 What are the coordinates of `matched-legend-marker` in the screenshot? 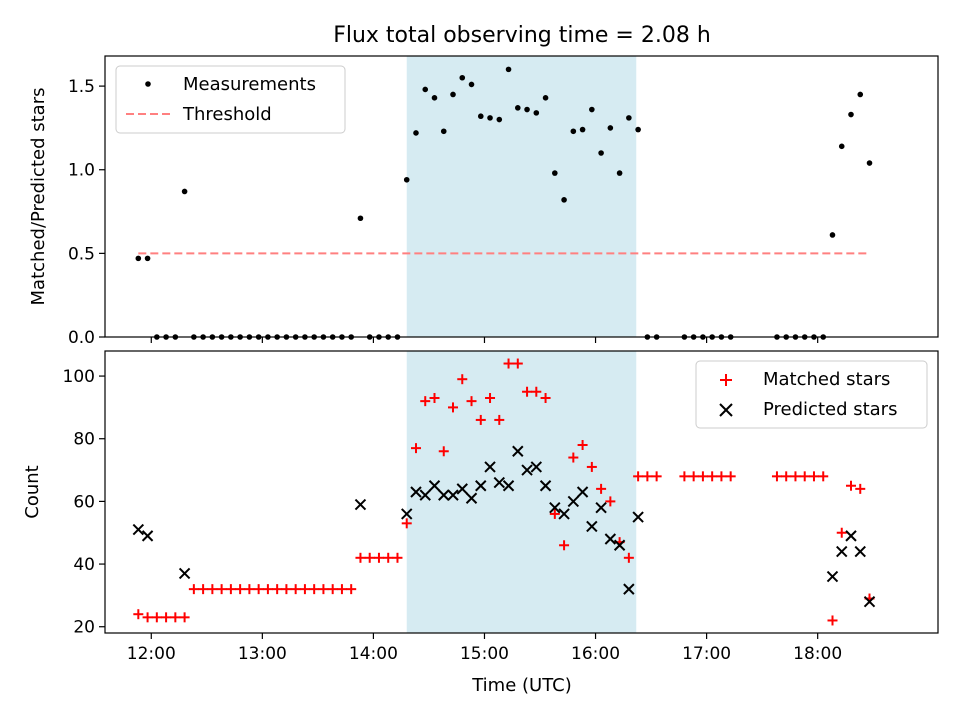 It's located at (726, 380).